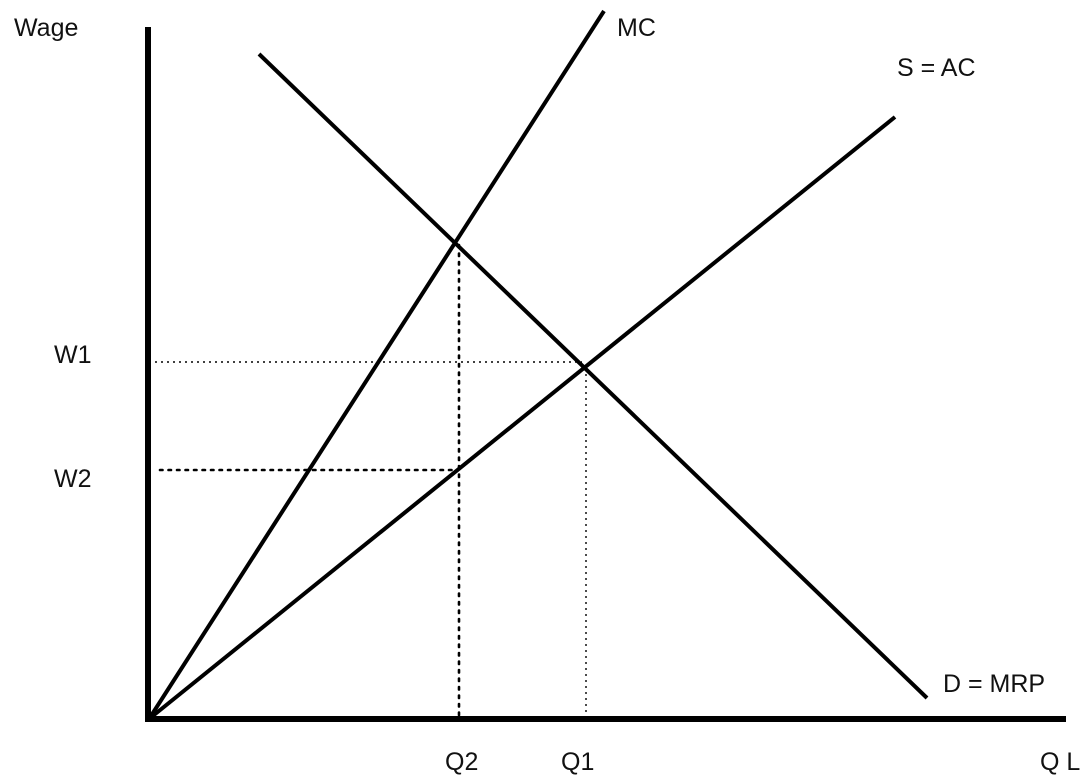 The width and height of the screenshot is (1090, 775). What do you see at coordinates (577, 761) in the screenshot?
I see `q1-label: Q1` at bounding box center [577, 761].